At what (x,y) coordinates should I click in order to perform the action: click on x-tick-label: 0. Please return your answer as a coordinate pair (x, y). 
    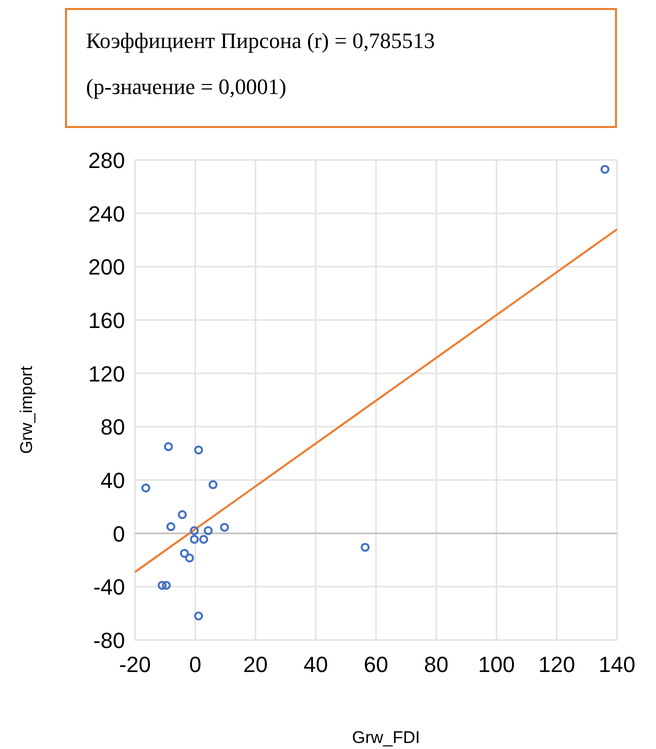
    Looking at the image, I should click on (195, 664).